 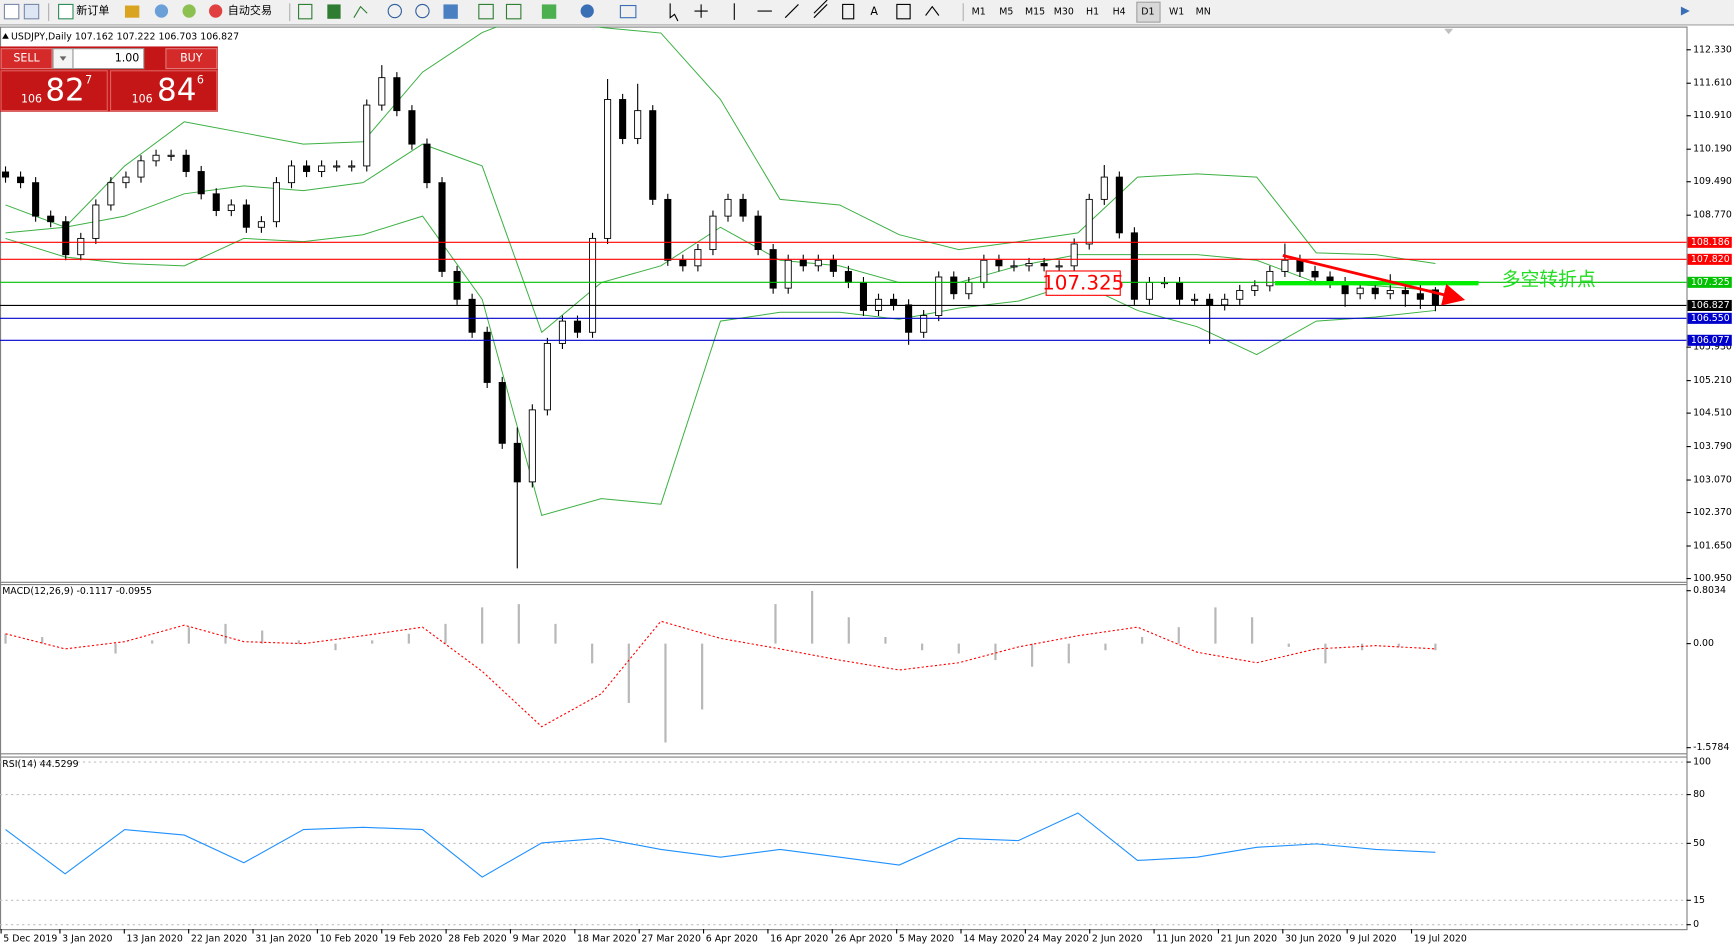 I want to click on icon-text-tool: A, so click(x=874, y=11).